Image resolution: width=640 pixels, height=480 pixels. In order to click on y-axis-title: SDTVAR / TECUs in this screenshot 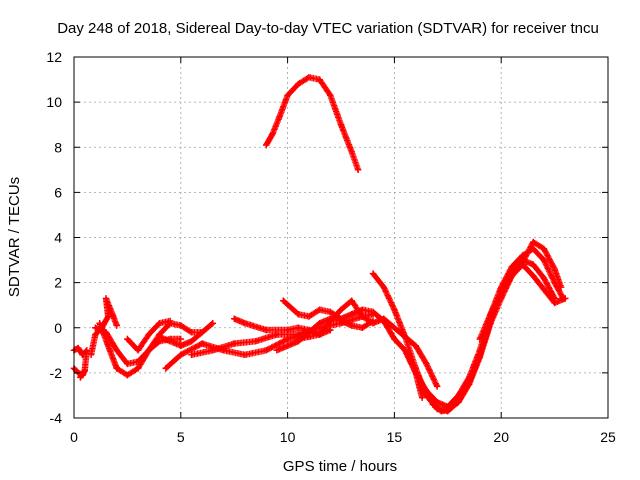, I will do `click(14, 237)`.